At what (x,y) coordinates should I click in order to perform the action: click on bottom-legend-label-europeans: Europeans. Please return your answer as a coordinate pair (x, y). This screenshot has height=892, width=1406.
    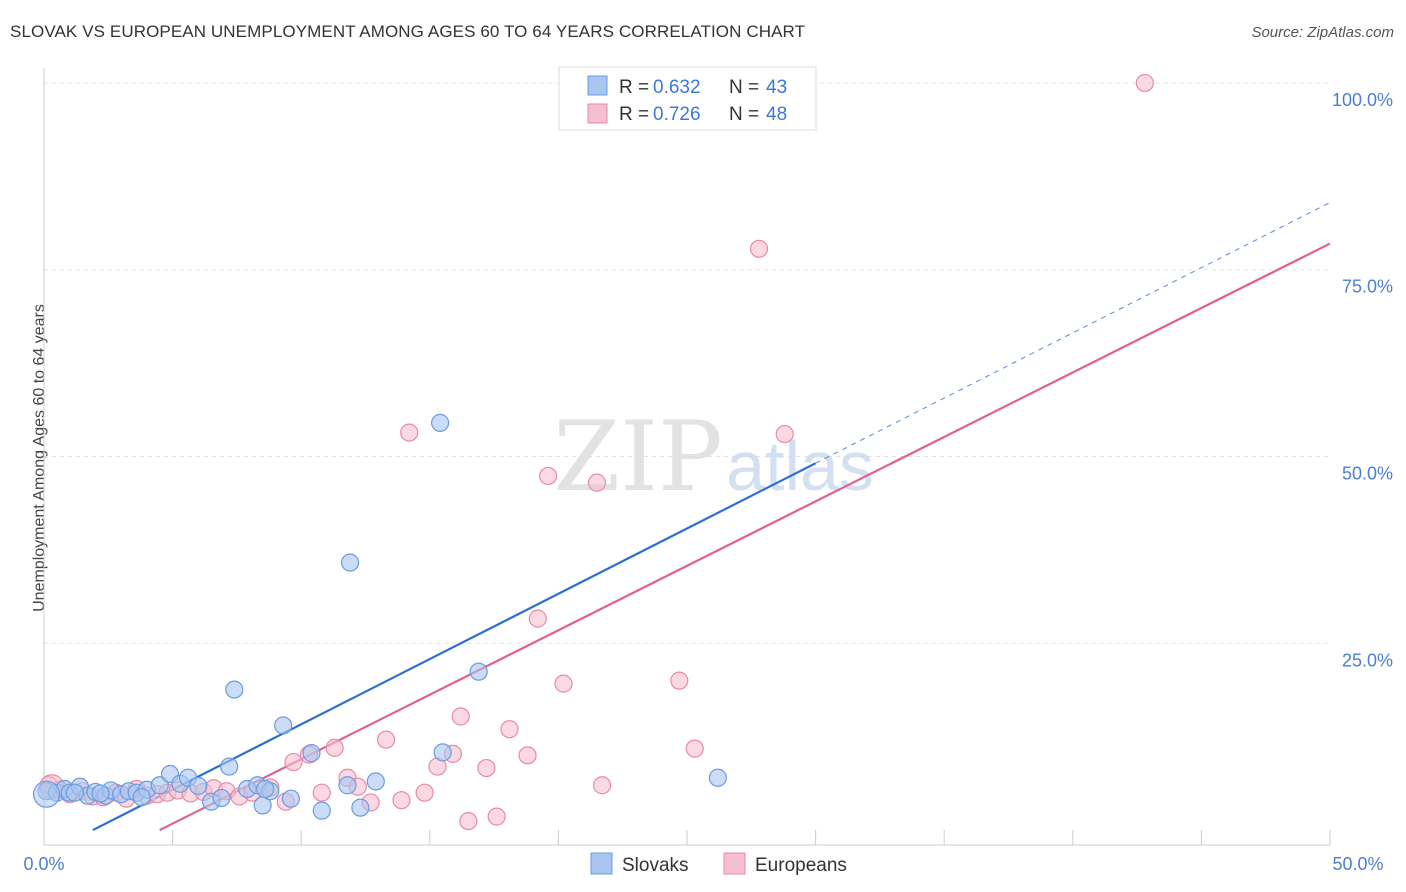
    Looking at the image, I should click on (801, 865).